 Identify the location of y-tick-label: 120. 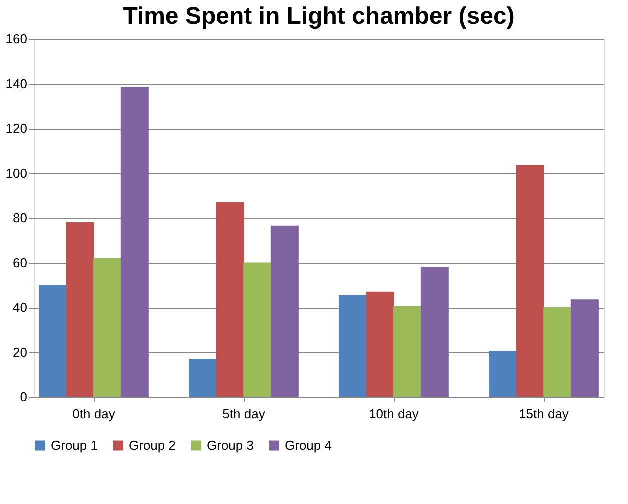
(17, 128).